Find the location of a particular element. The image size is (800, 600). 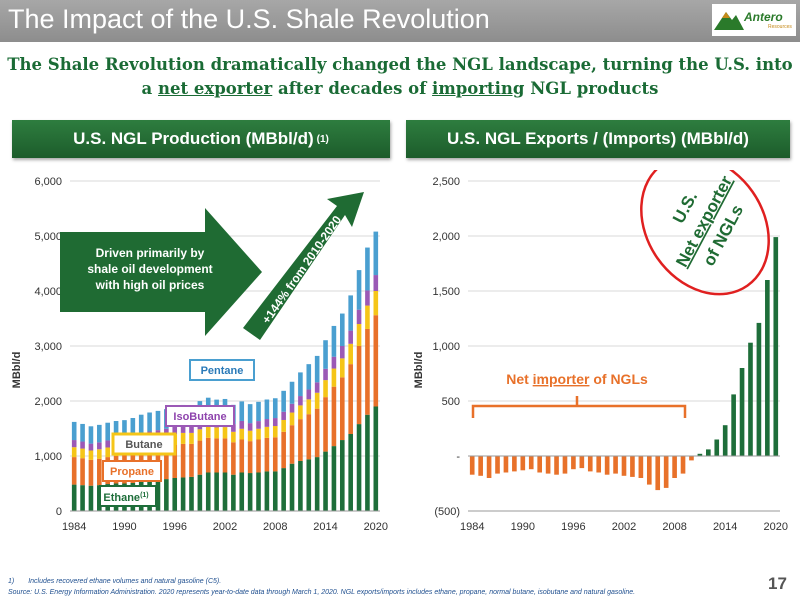

bar-propane-2002 is located at coordinates (225, 455).